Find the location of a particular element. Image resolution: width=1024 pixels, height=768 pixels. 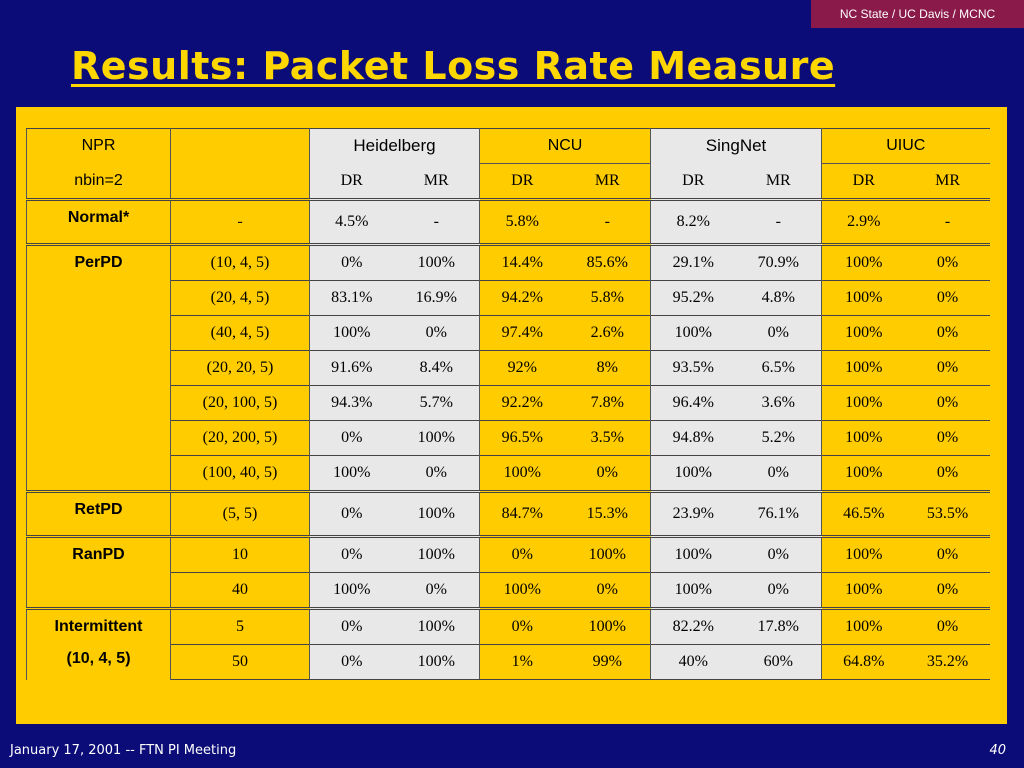

dr-value-cell: 95.2% is located at coordinates (693, 298).